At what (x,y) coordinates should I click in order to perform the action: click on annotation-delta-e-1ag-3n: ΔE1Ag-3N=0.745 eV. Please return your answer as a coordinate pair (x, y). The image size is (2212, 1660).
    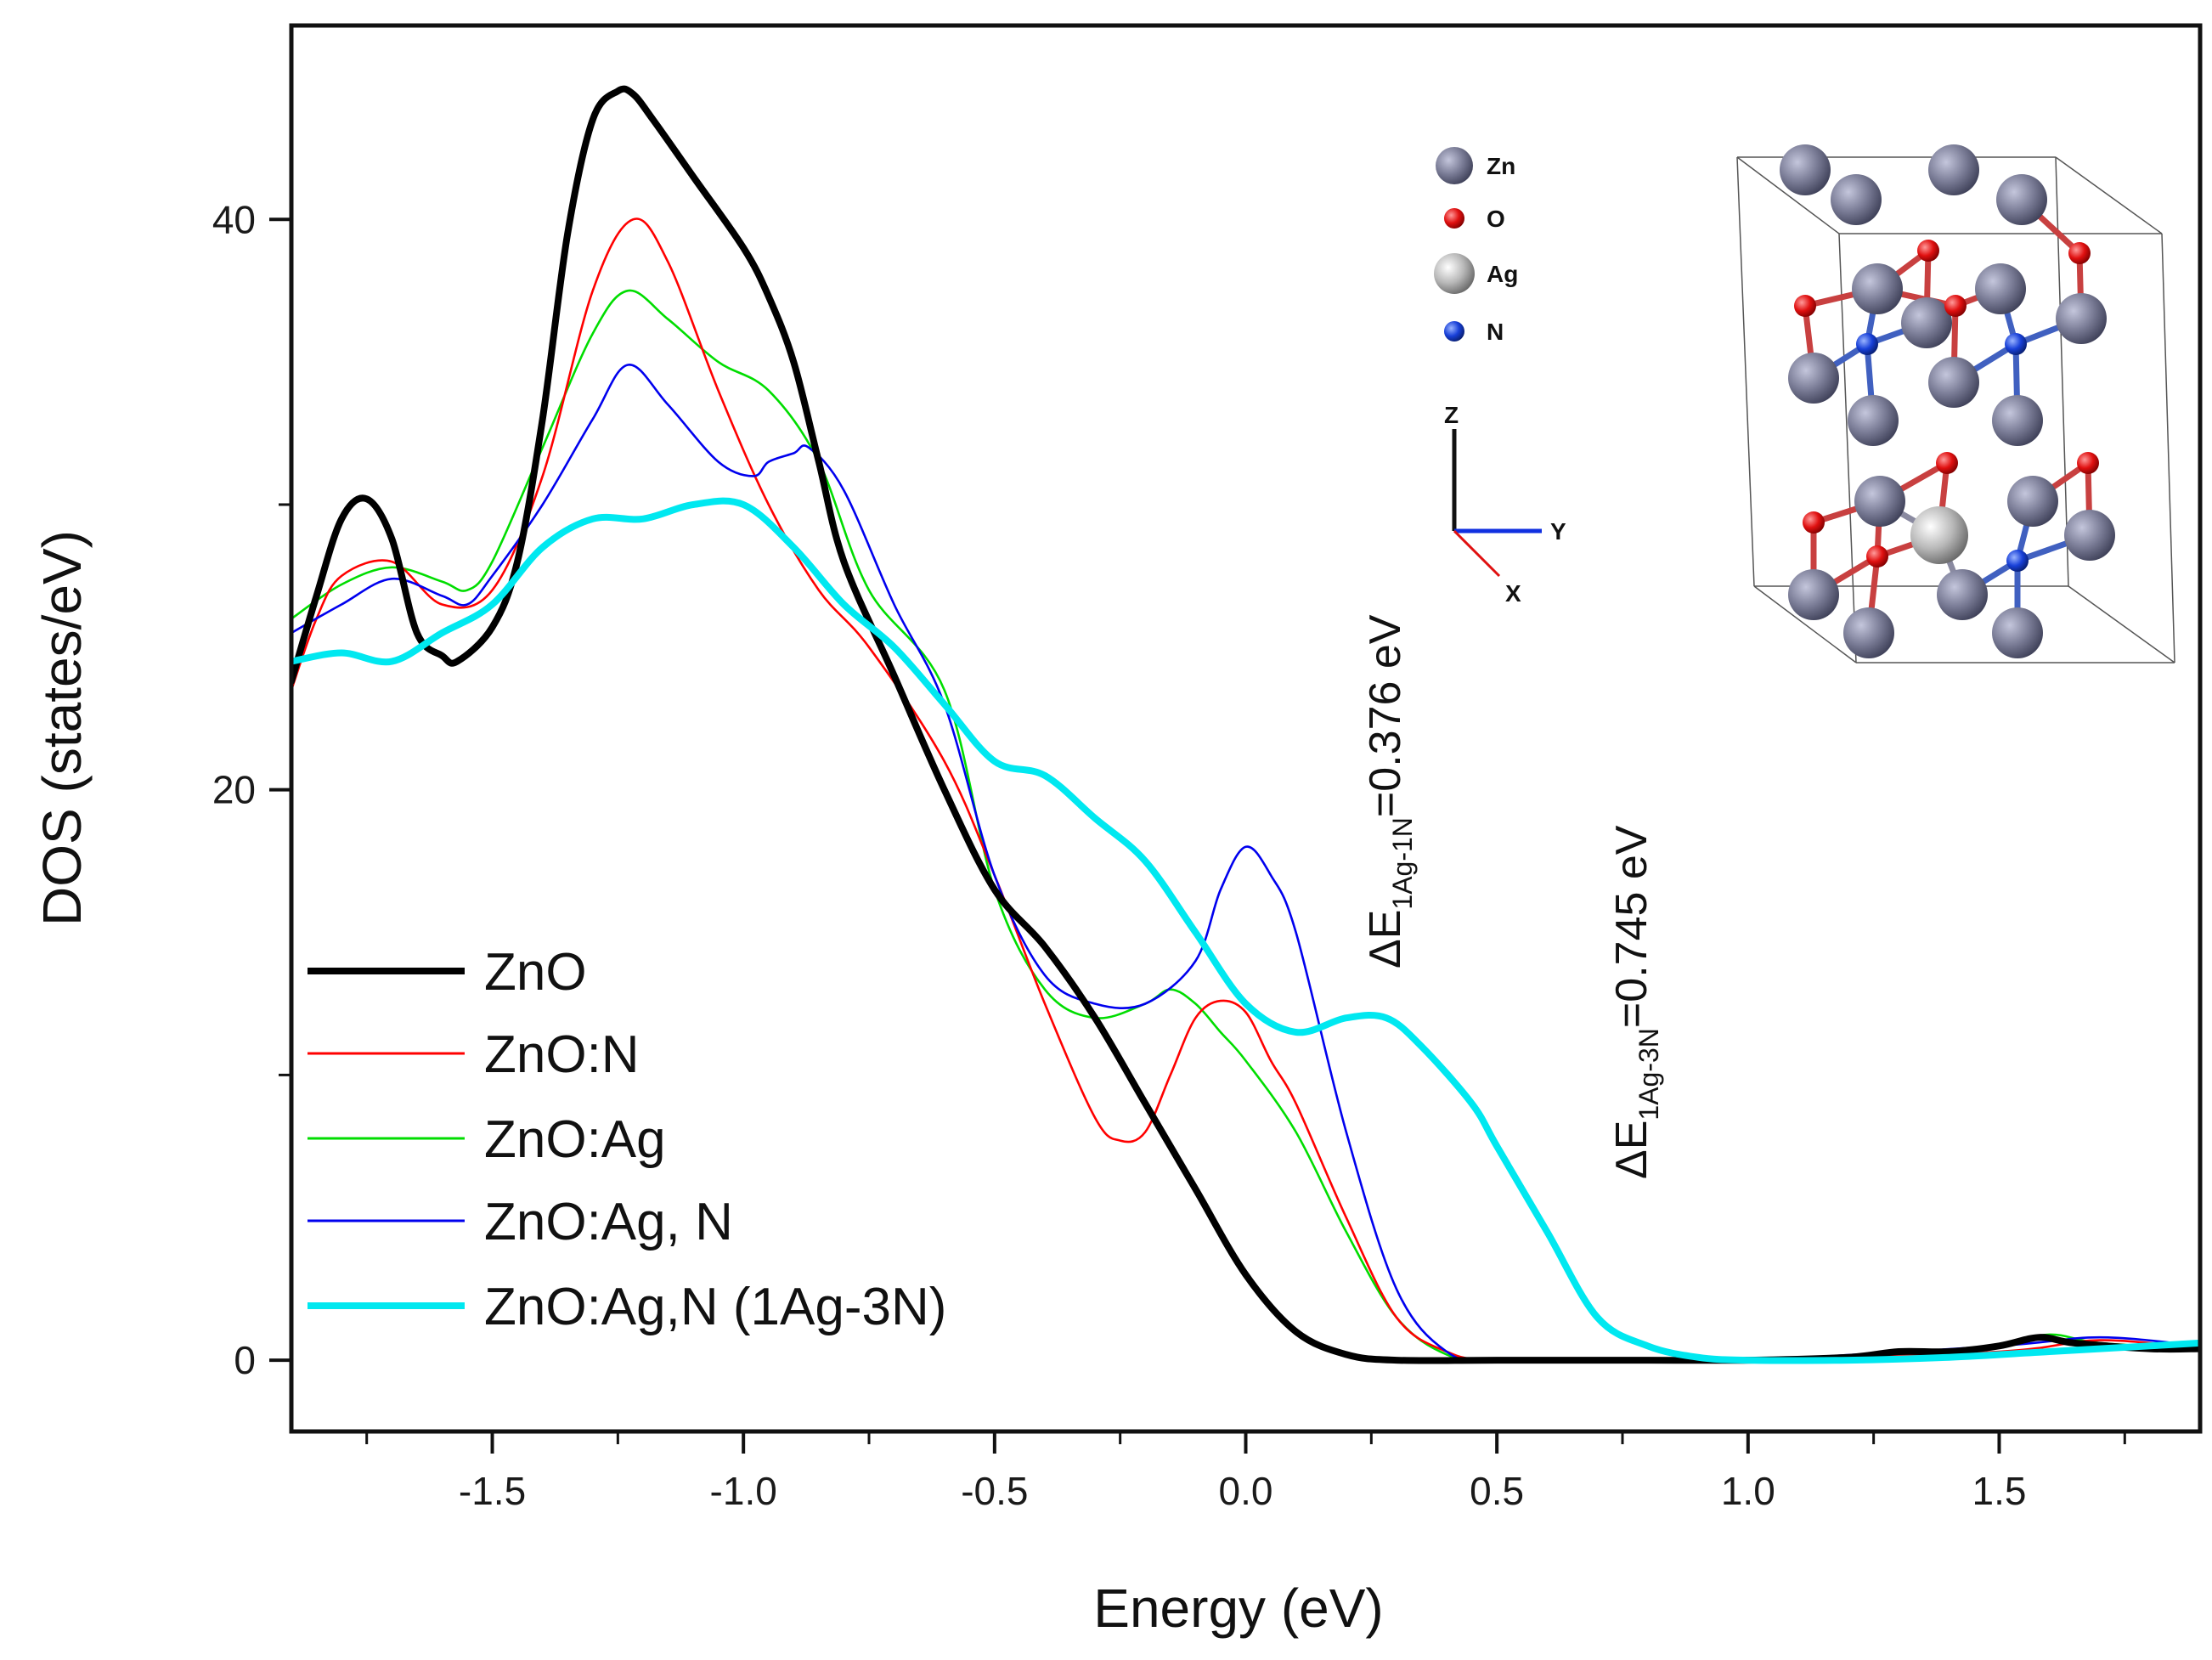
    Looking at the image, I should click on (1635, 1002).